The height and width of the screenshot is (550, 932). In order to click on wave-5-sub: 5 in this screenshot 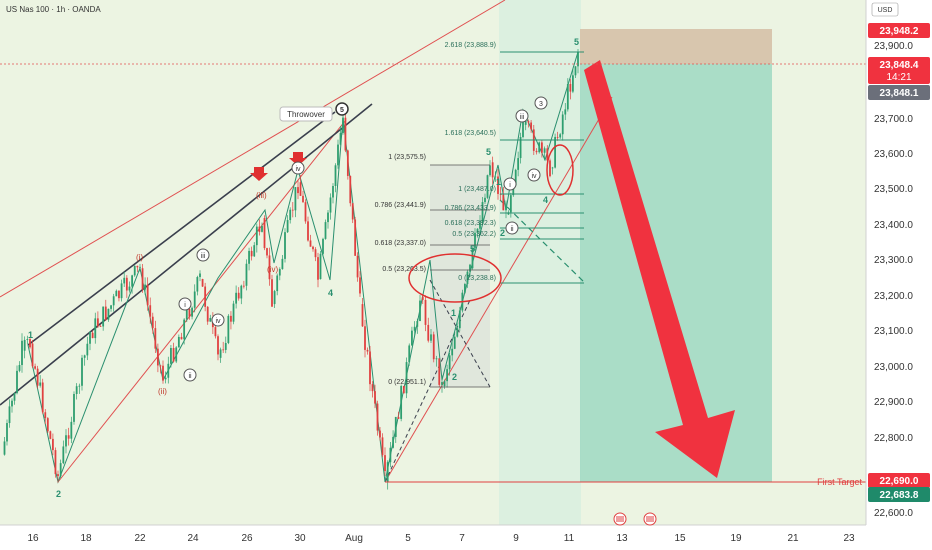, I will do `click(472, 249)`.